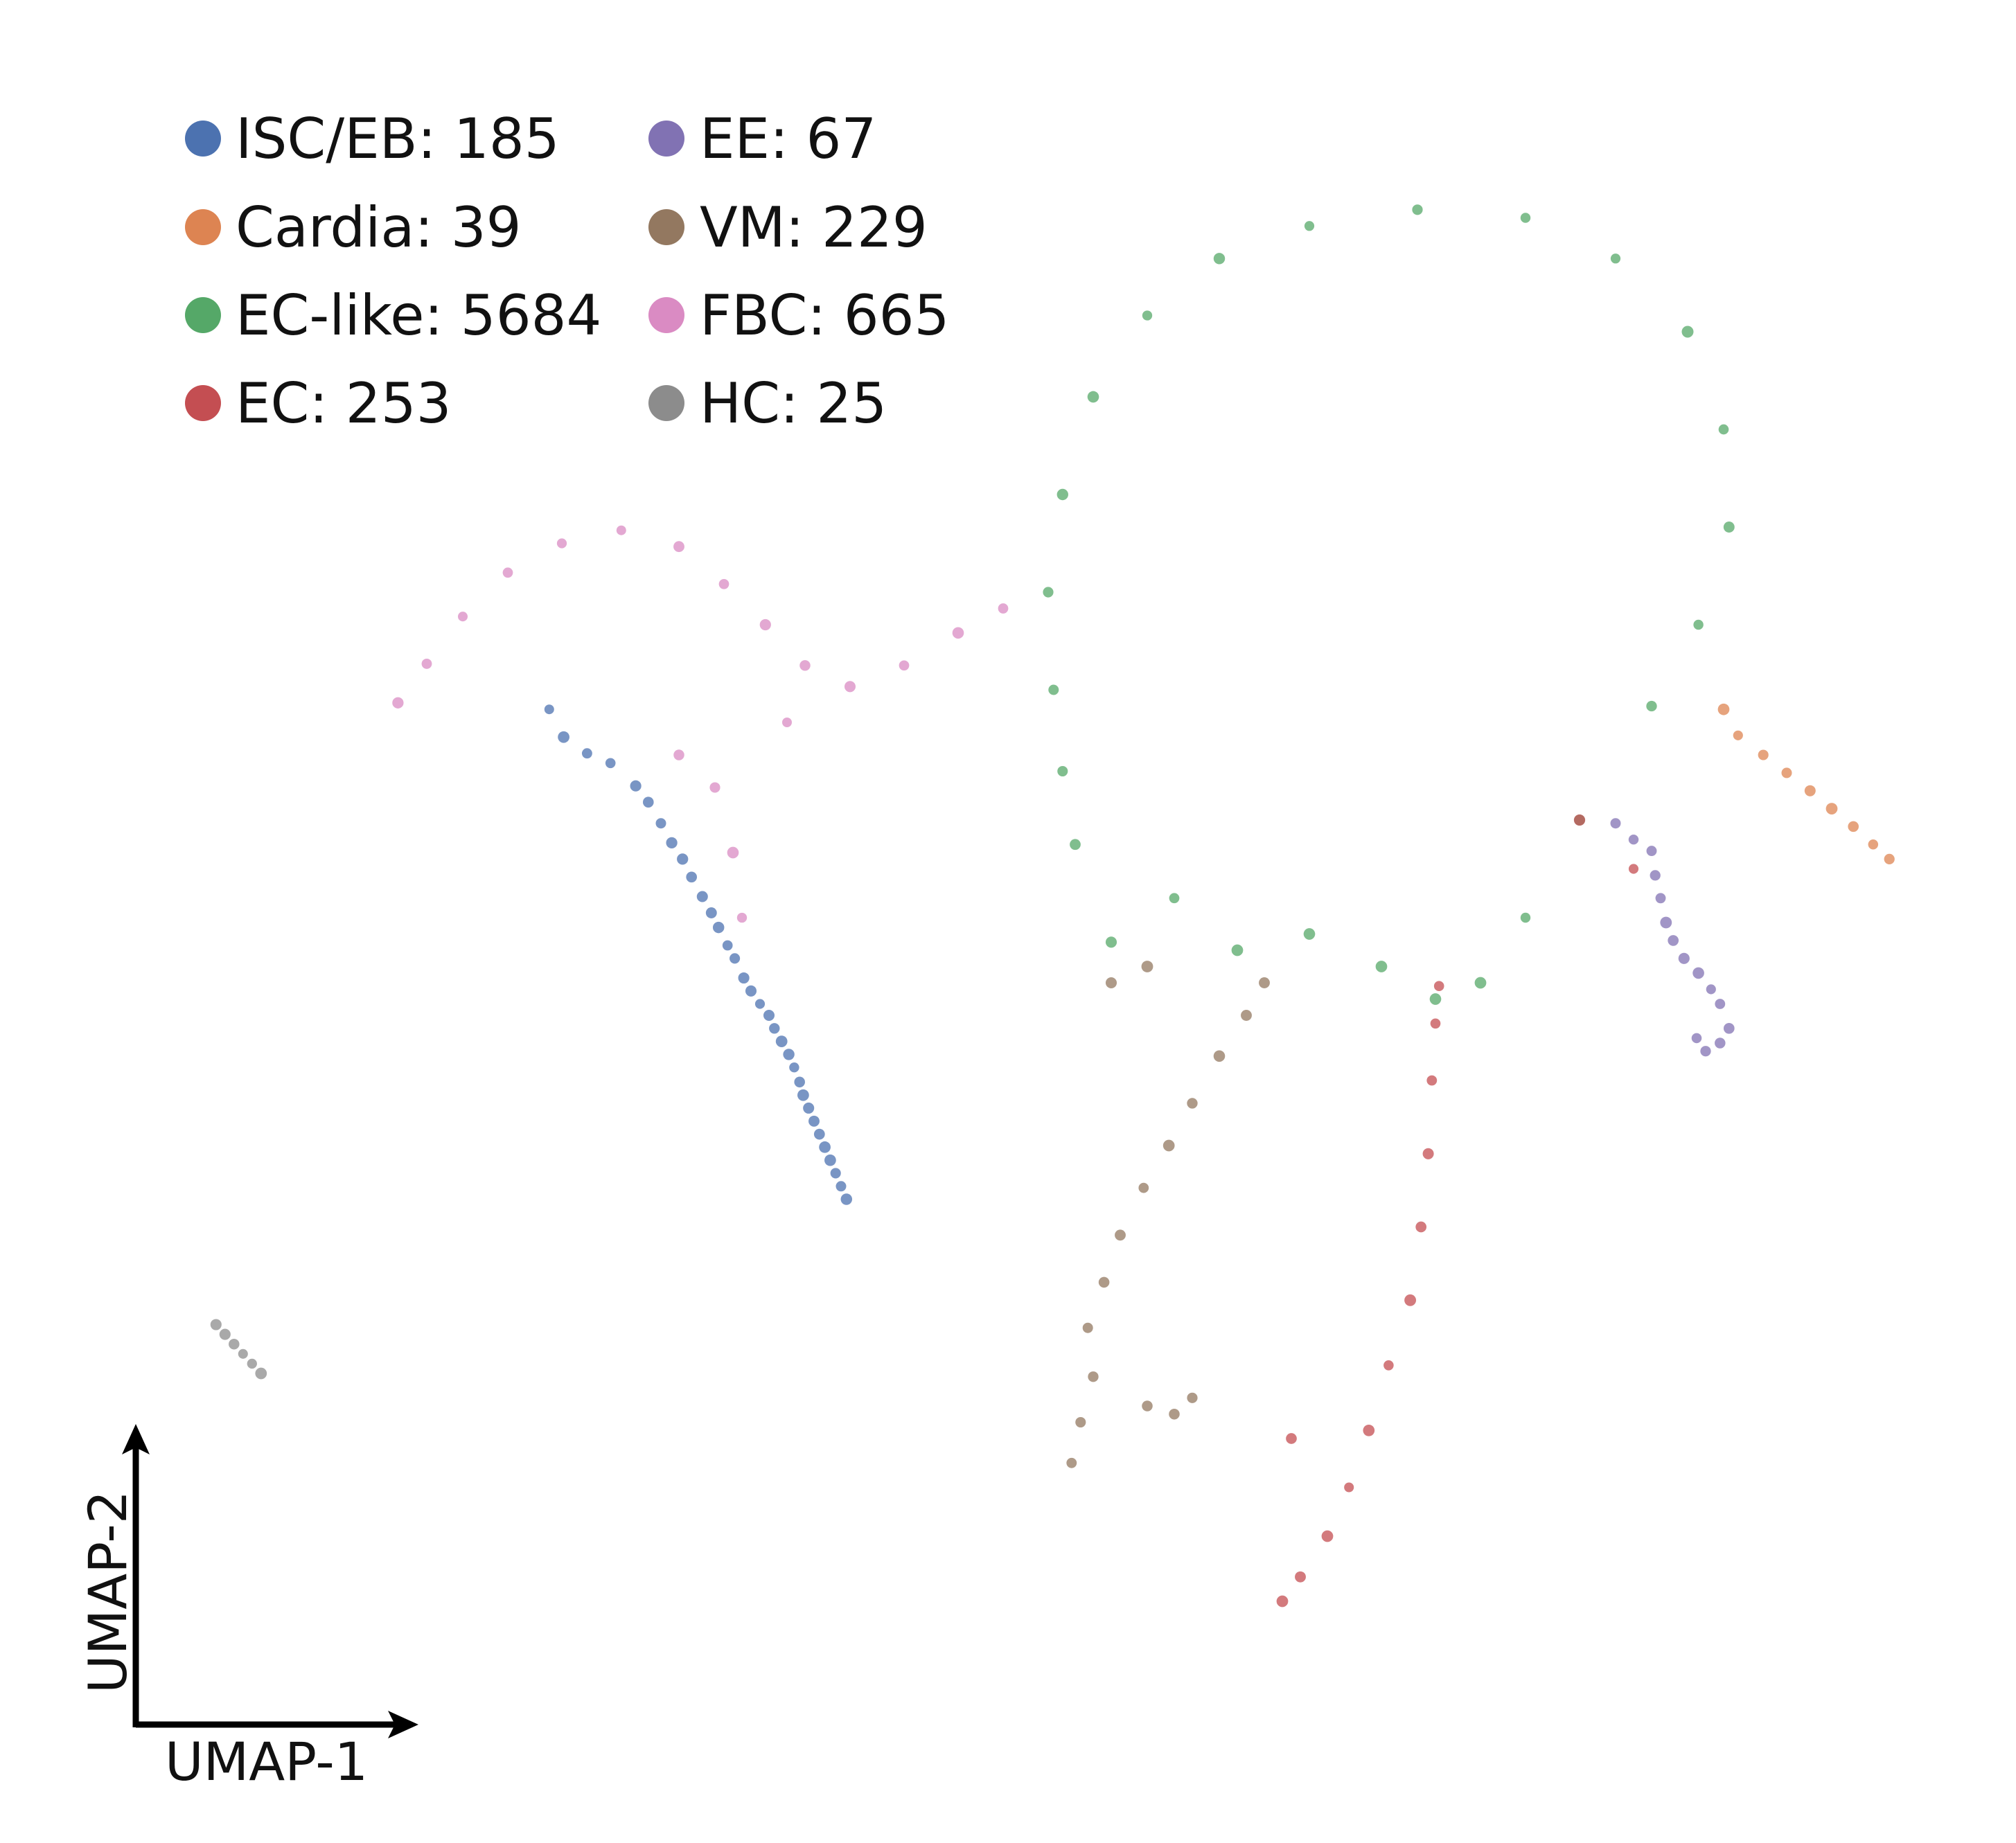 This screenshot has height=1843, width=2016. I want to click on legend-label: EC: 253, so click(343, 403).